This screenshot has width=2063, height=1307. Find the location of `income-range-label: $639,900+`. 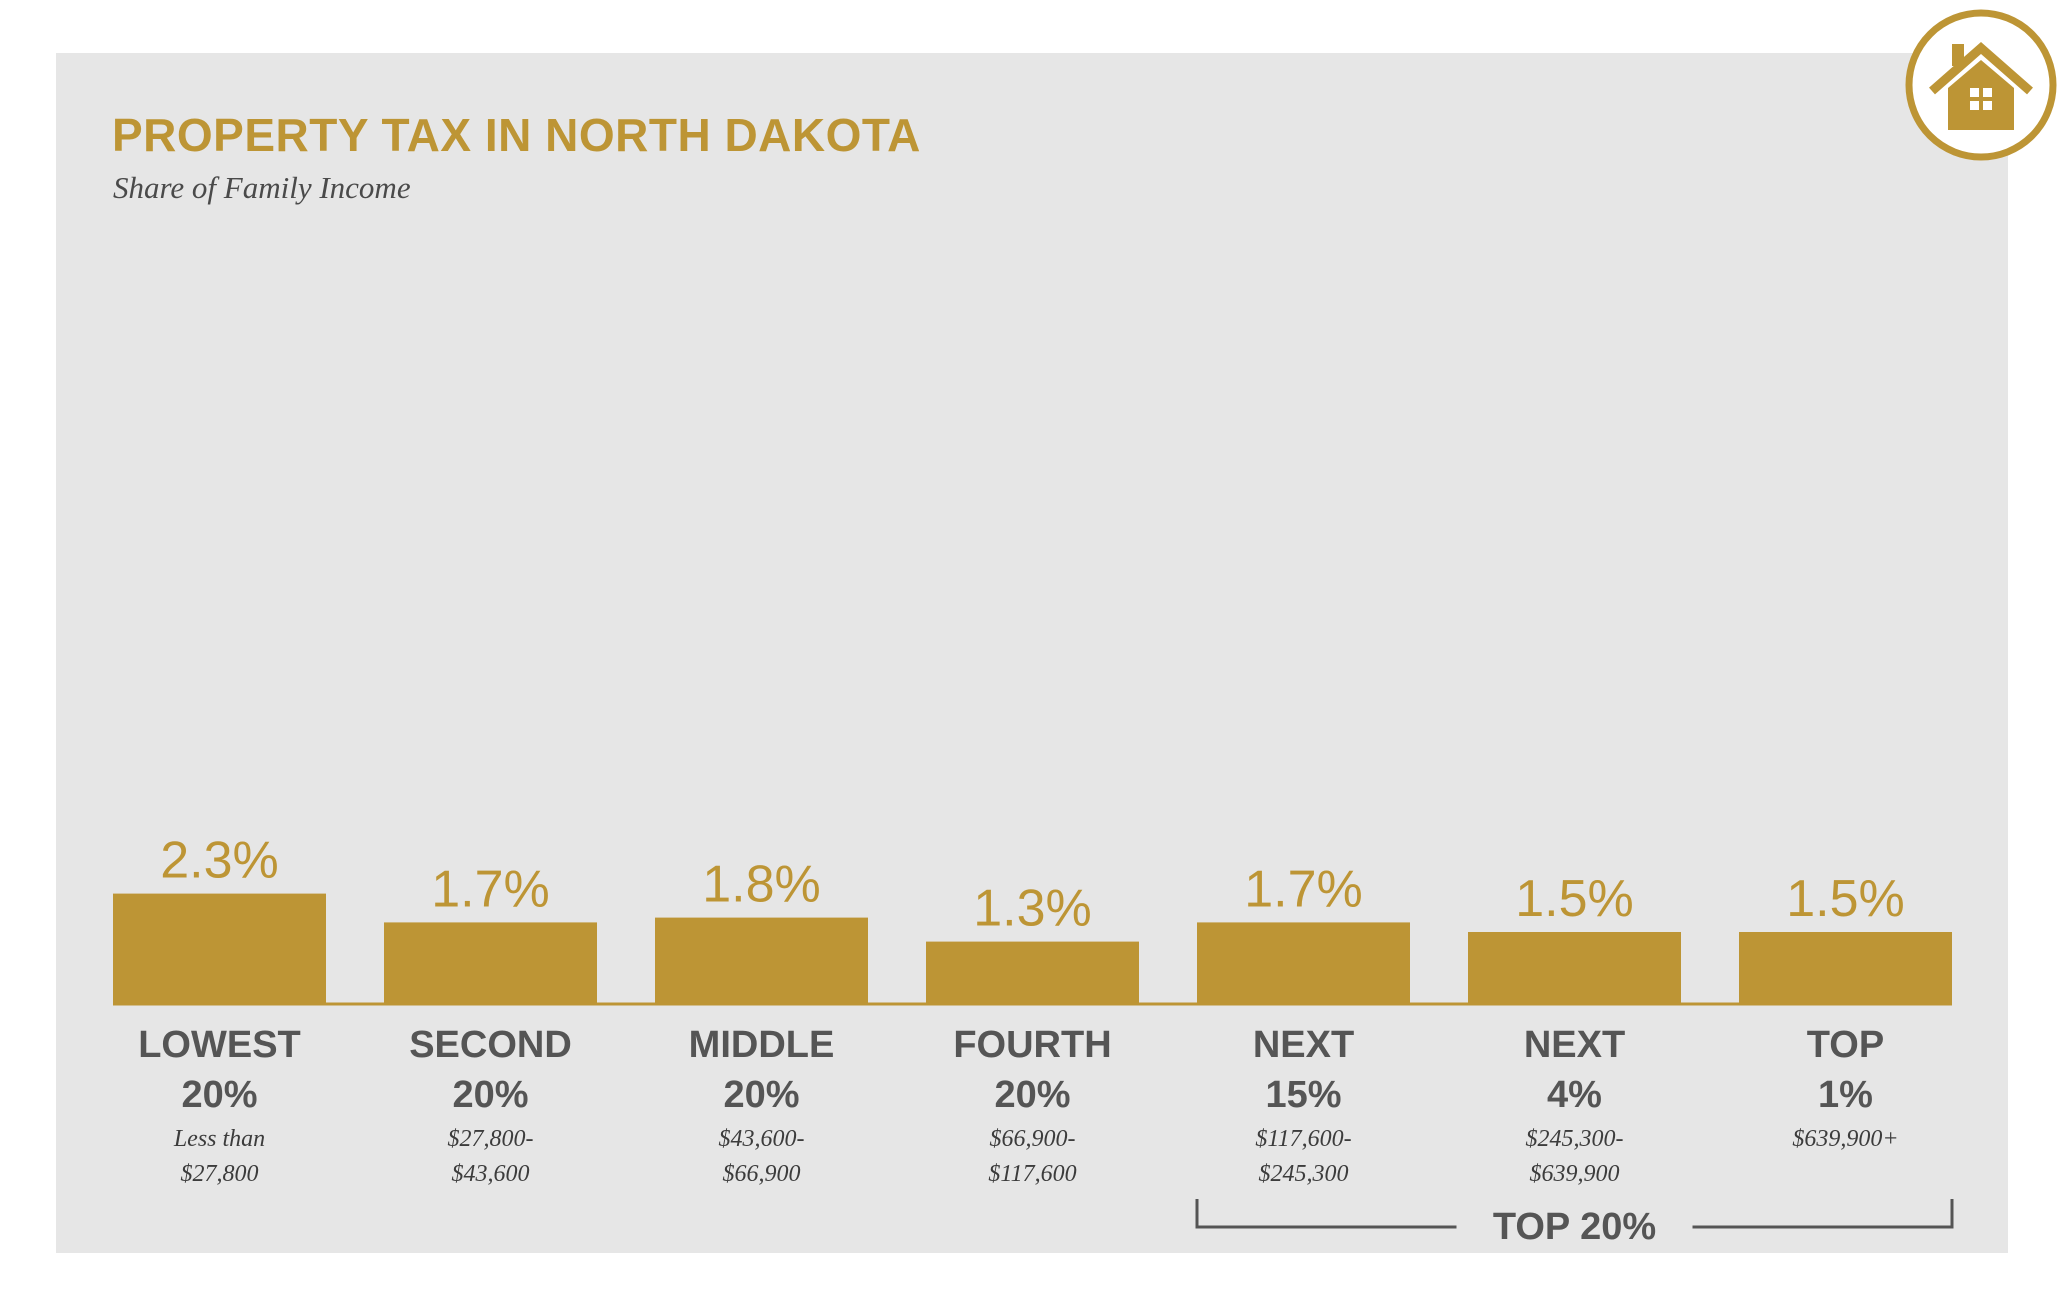

income-range-label: $639,900+ is located at coordinates (1845, 1139).